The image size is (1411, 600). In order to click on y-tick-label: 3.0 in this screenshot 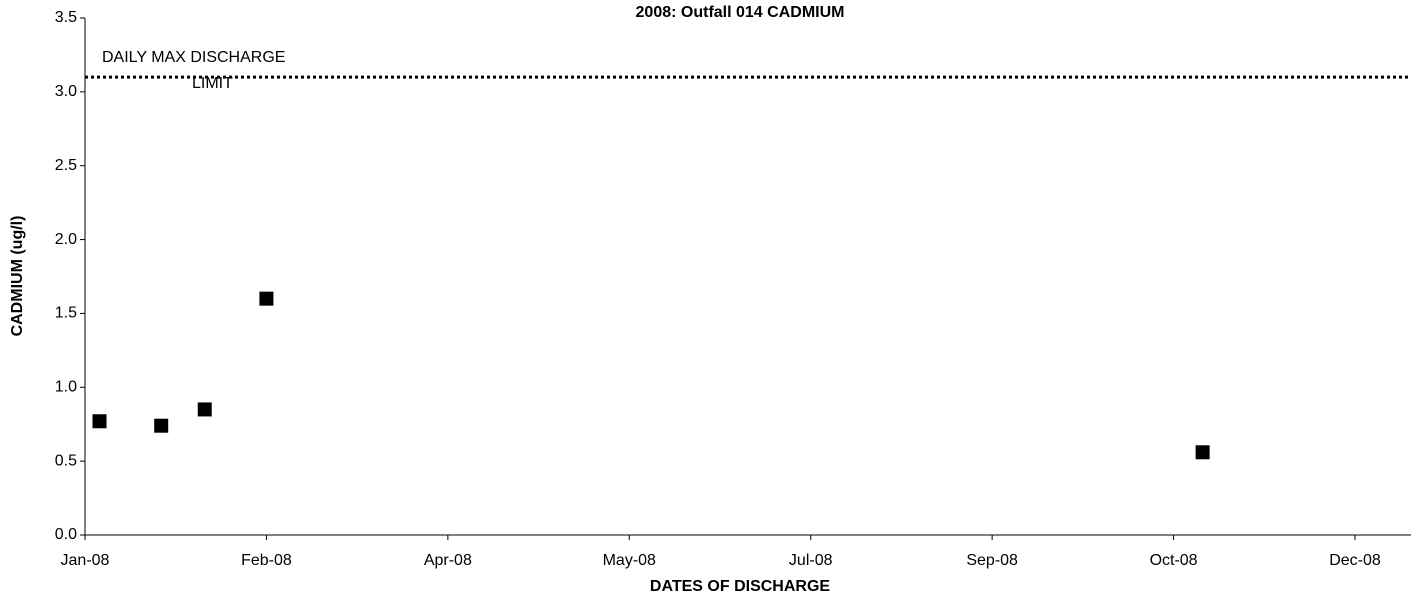, I will do `click(66, 91)`.